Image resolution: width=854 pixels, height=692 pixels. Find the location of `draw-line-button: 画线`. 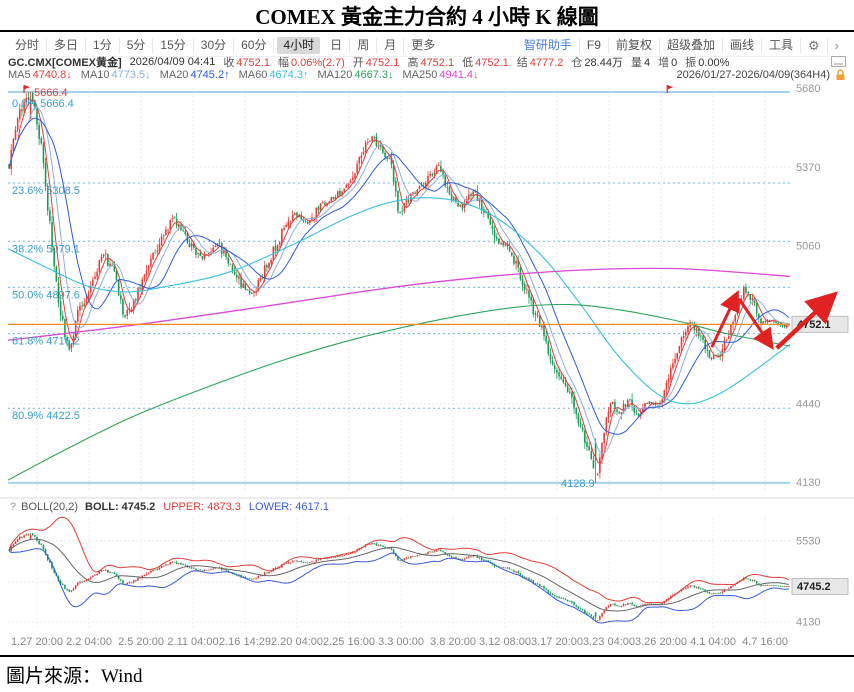

draw-line-button: 画线 is located at coordinates (742, 45).